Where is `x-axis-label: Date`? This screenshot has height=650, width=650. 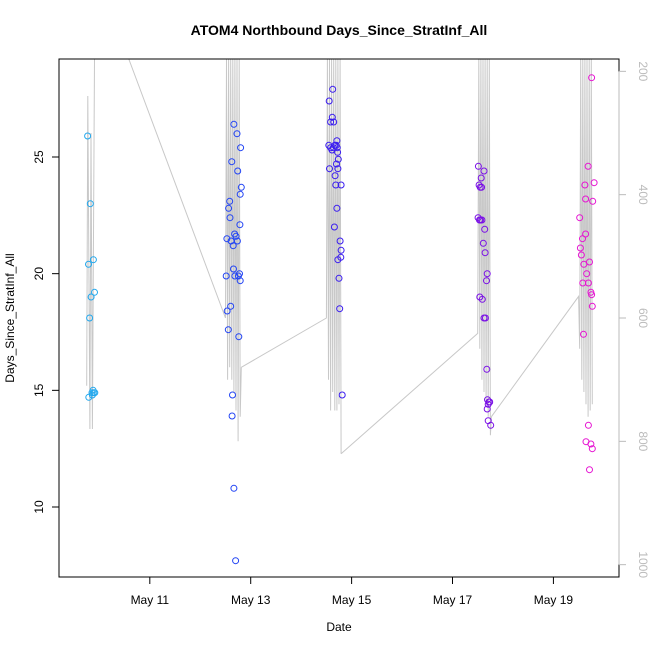 x-axis-label: Date is located at coordinates (339, 627).